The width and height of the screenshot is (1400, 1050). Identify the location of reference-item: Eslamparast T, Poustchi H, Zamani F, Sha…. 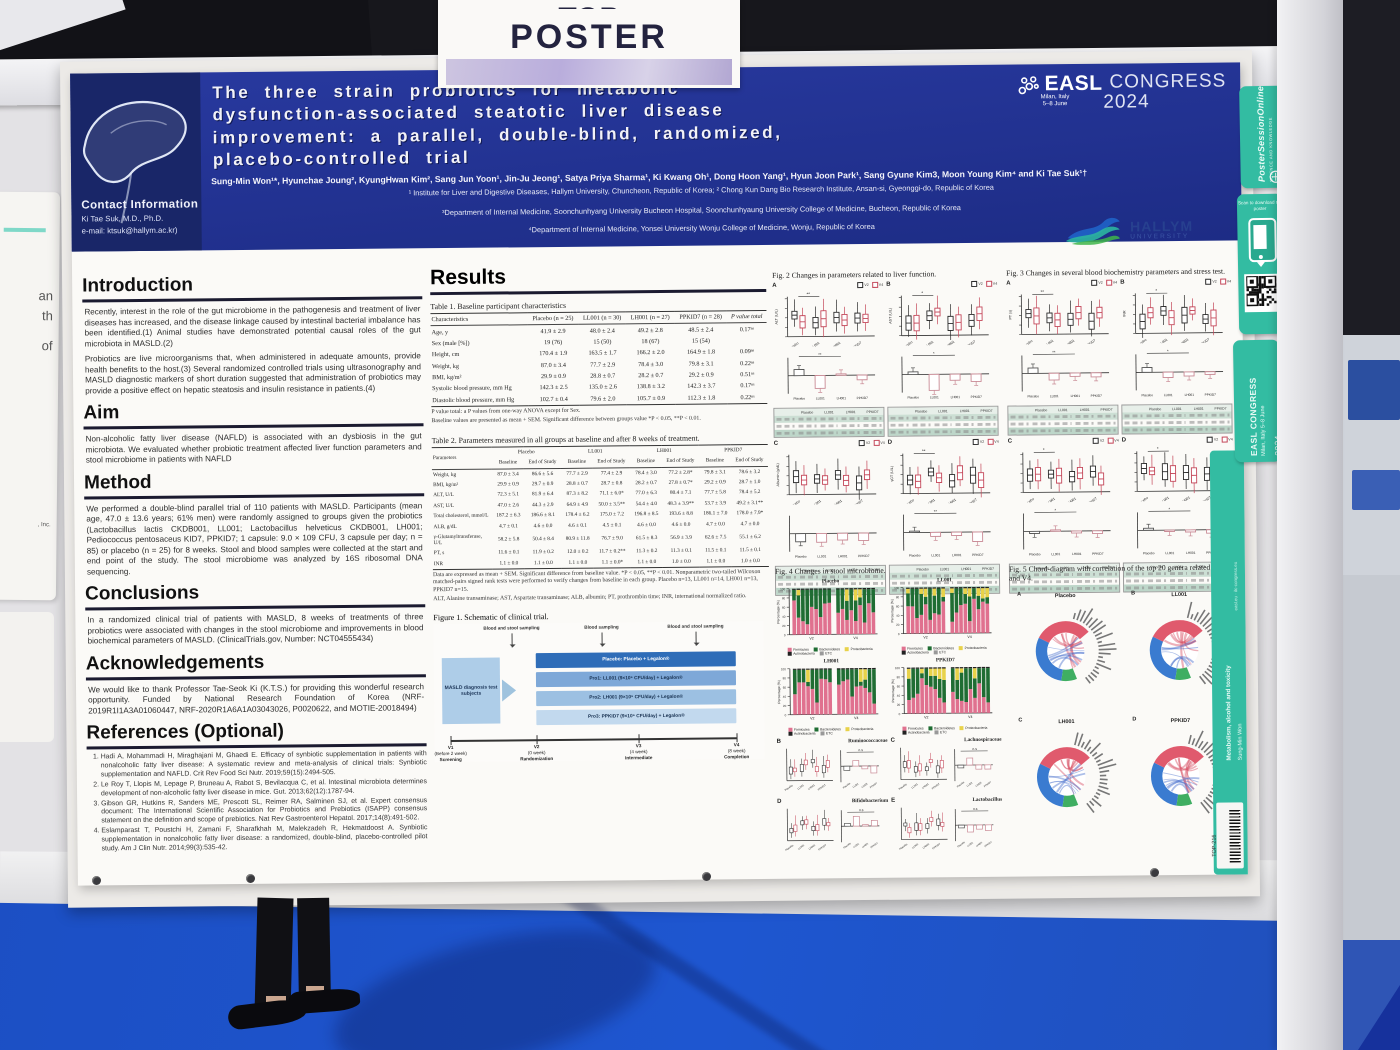
(264, 839).